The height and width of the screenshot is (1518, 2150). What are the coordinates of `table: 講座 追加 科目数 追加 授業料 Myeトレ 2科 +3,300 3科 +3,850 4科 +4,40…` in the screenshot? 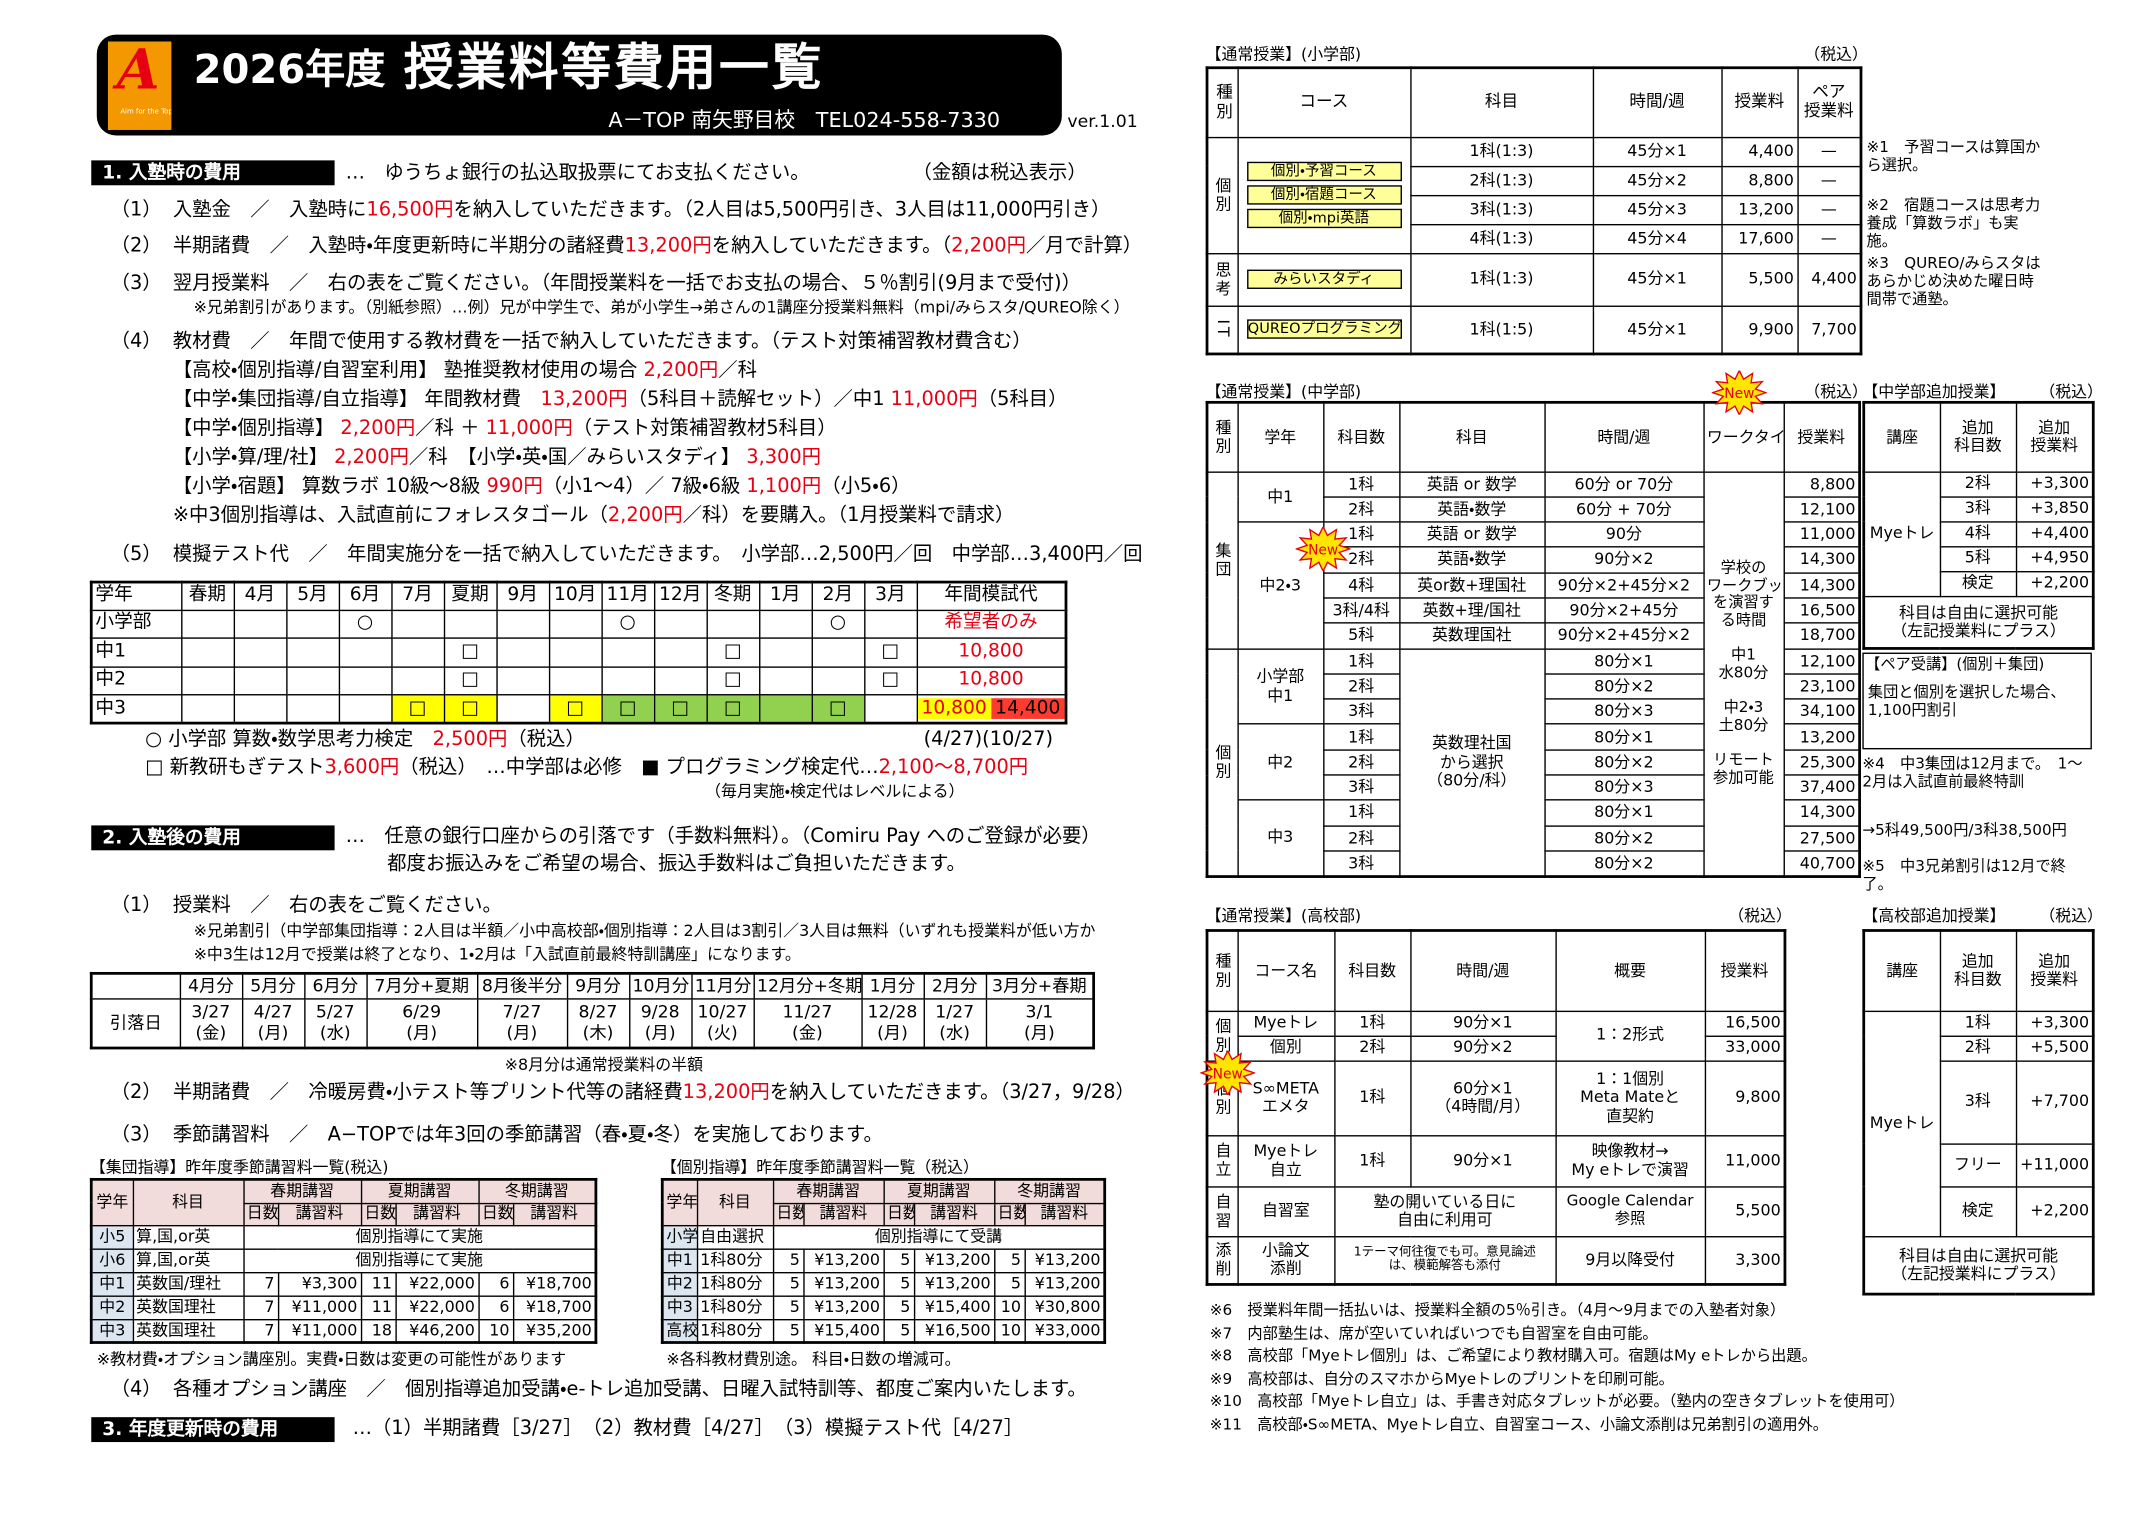 It's located at (1978, 525).